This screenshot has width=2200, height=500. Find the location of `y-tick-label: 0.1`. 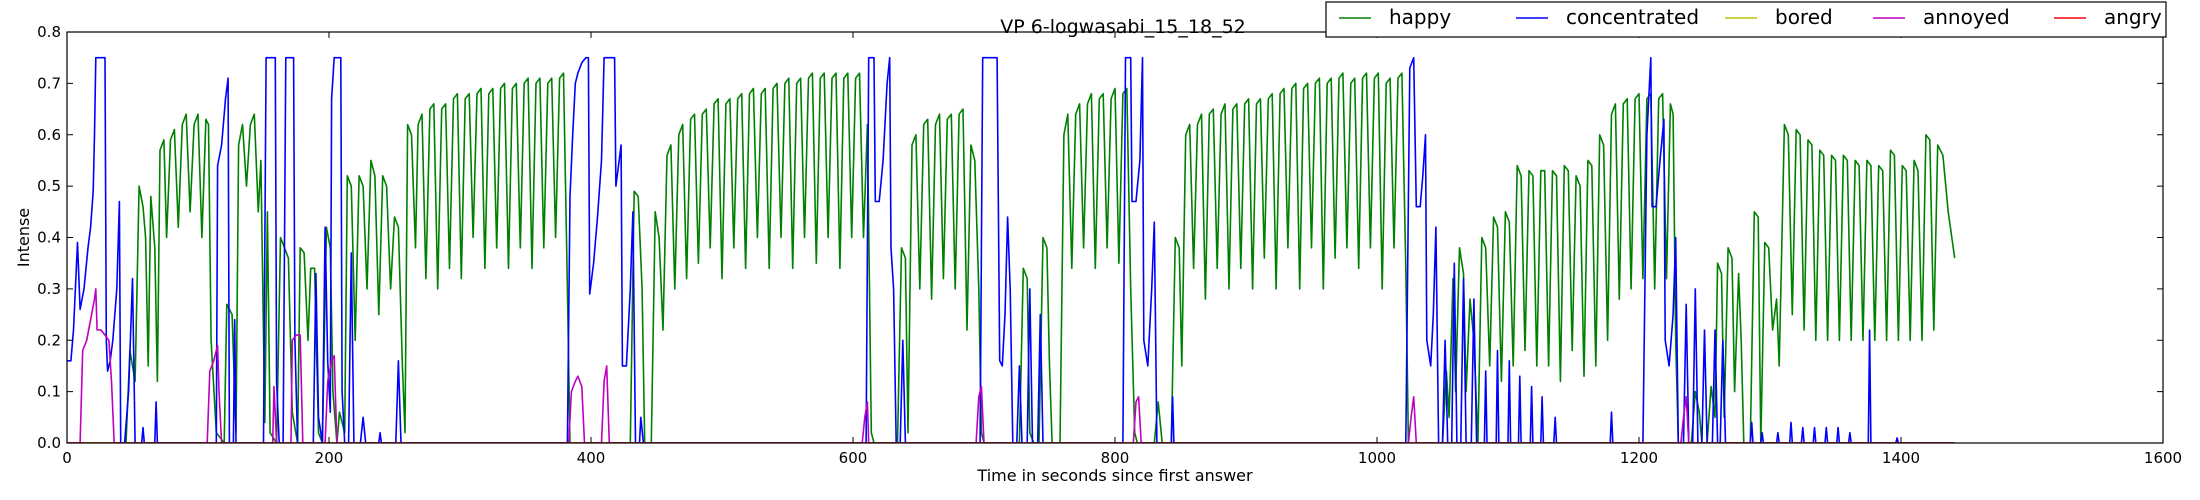

y-tick-label: 0.1 is located at coordinates (49, 392).